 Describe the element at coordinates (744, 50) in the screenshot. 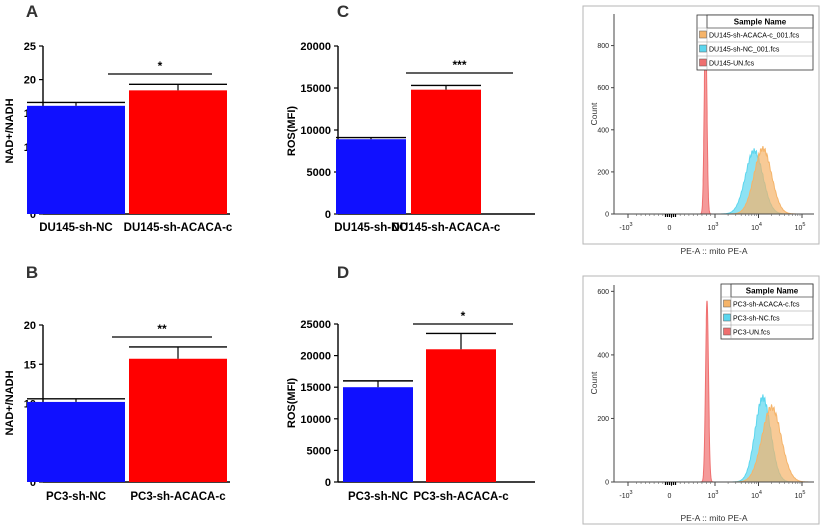

I see `legend-item: DU145-sh-NC_001.fcs` at that location.